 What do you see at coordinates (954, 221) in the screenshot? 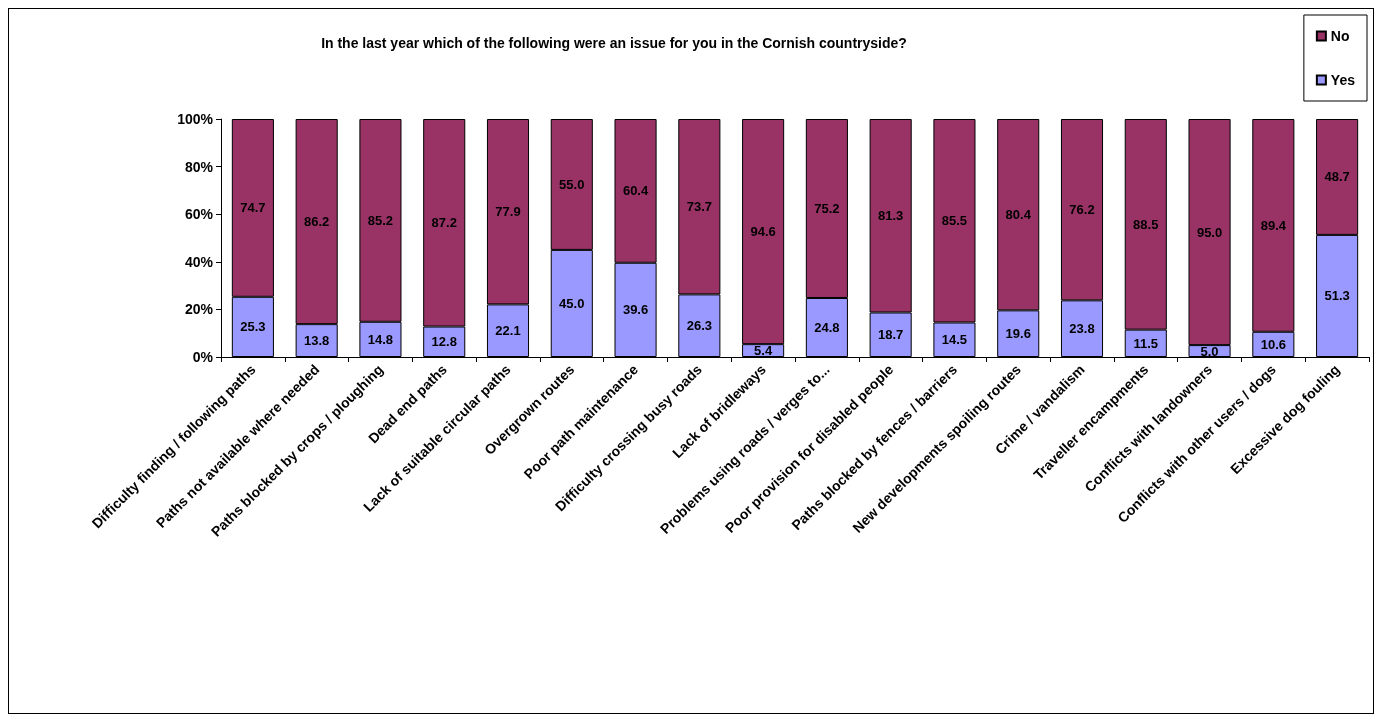
I see `data-label: 85.5` at bounding box center [954, 221].